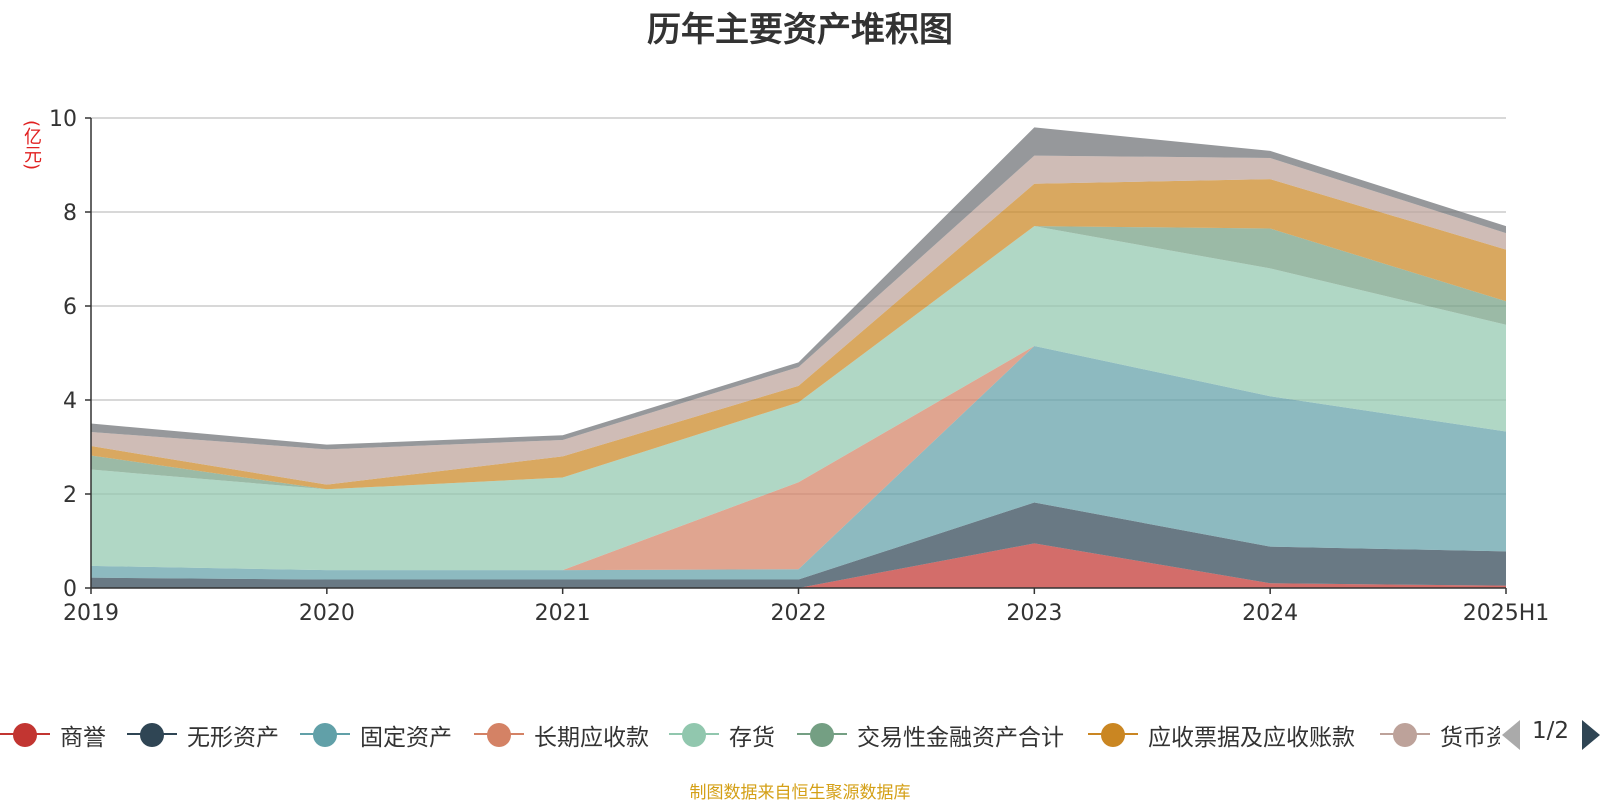  Describe the element at coordinates (800, 30) in the screenshot. I see `chart-title: 历年主要资产堆积图` at that location.